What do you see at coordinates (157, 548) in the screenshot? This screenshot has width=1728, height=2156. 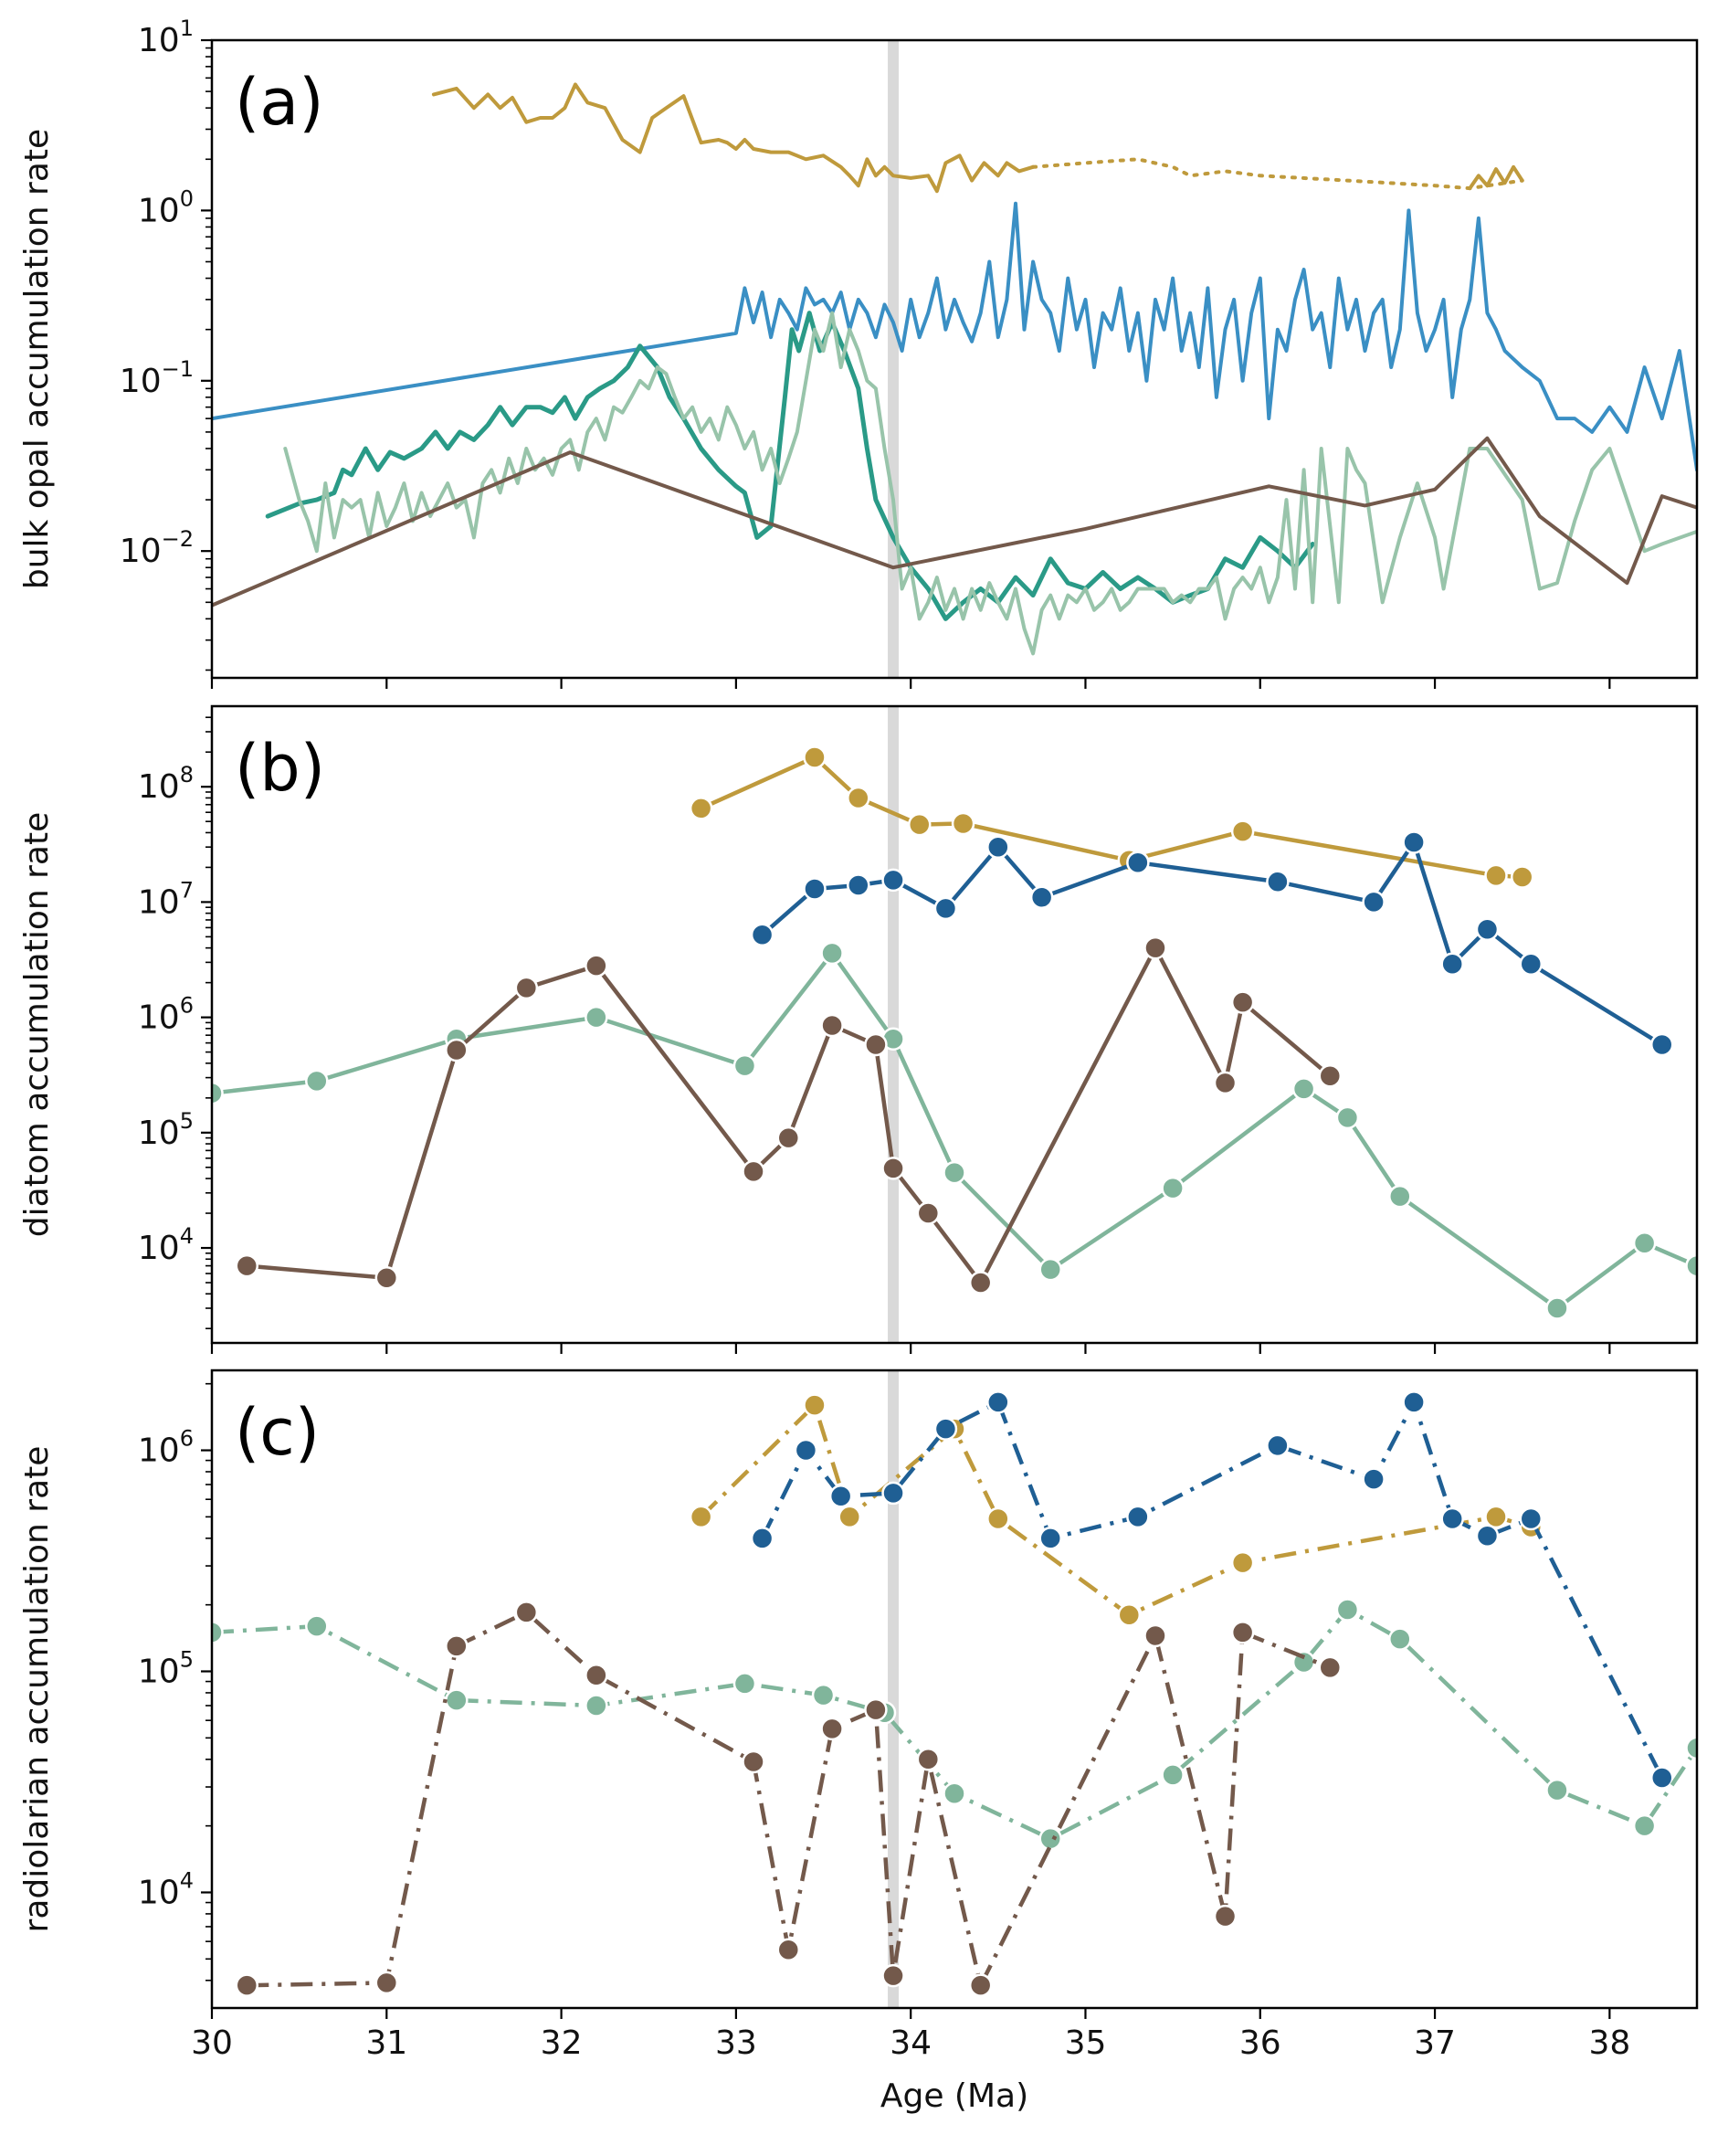 I see `y-tick-label: 10⁻²` at bounding box center [157, 548].